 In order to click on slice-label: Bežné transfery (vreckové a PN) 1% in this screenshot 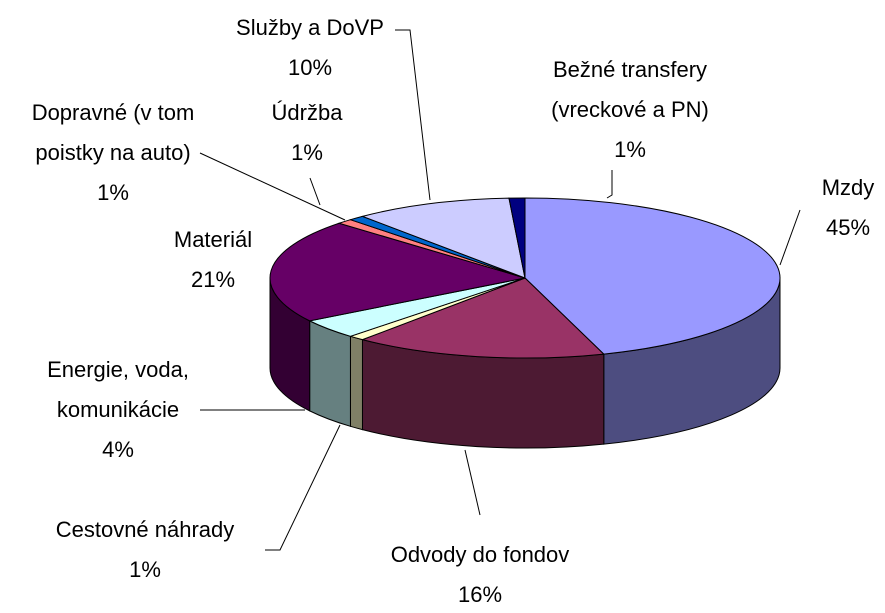, I will do `click(630, 110)`.